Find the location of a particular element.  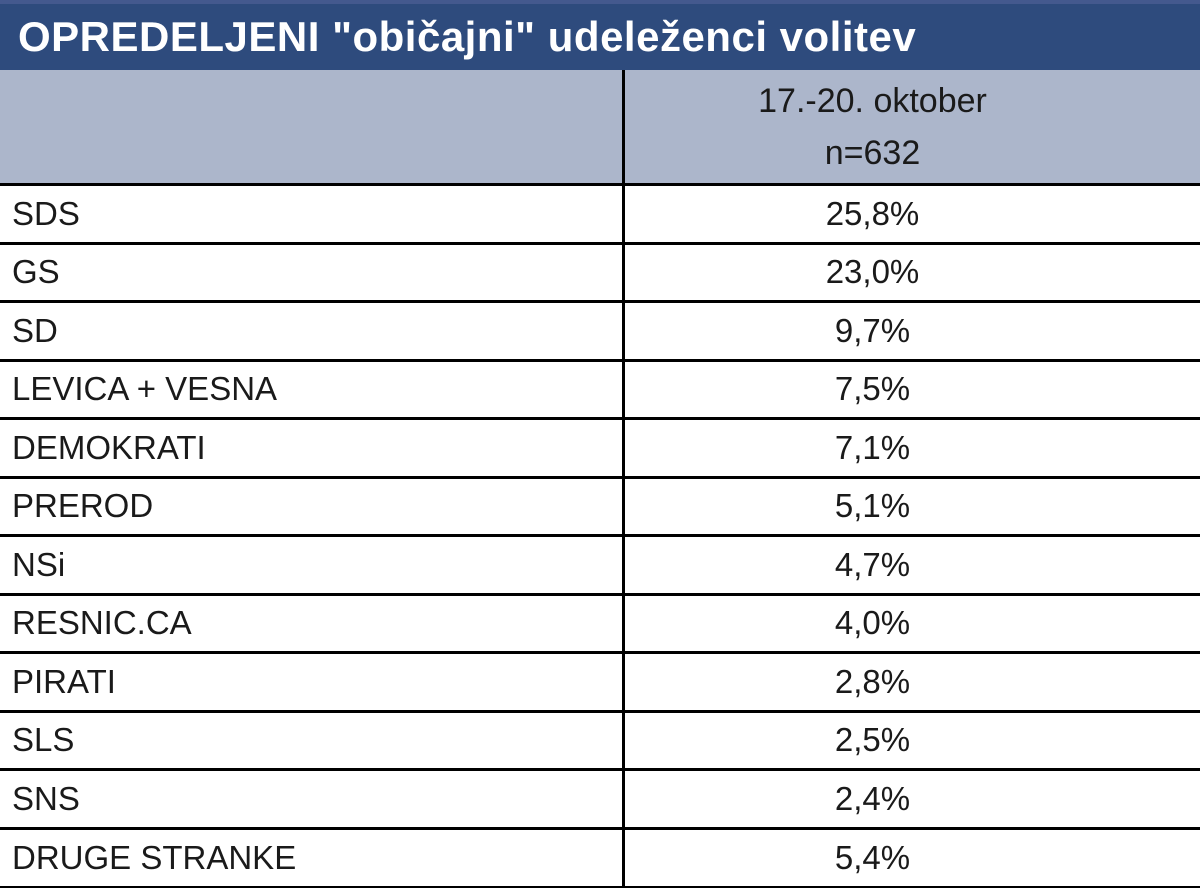

party-percentage: 2,8% is located at coordinates (872, 681).